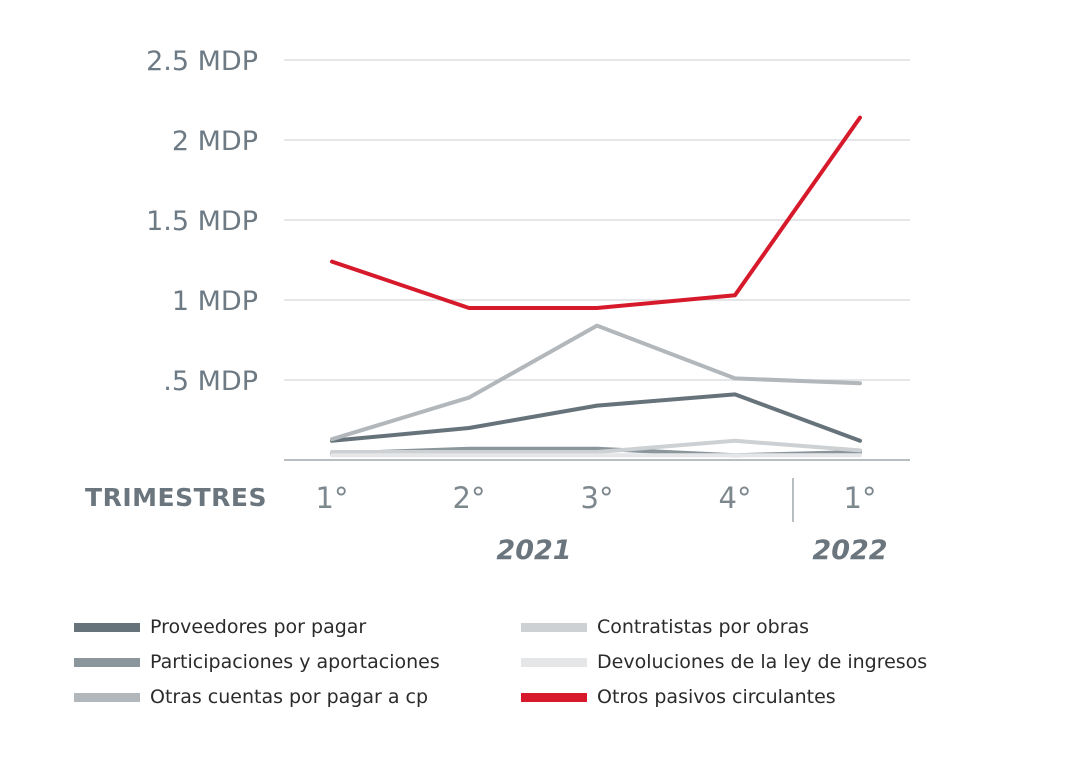  Describe the element at coordinates (210, 381) in the screenshot. I see `y-tick-label: .5 MDP` at that location.